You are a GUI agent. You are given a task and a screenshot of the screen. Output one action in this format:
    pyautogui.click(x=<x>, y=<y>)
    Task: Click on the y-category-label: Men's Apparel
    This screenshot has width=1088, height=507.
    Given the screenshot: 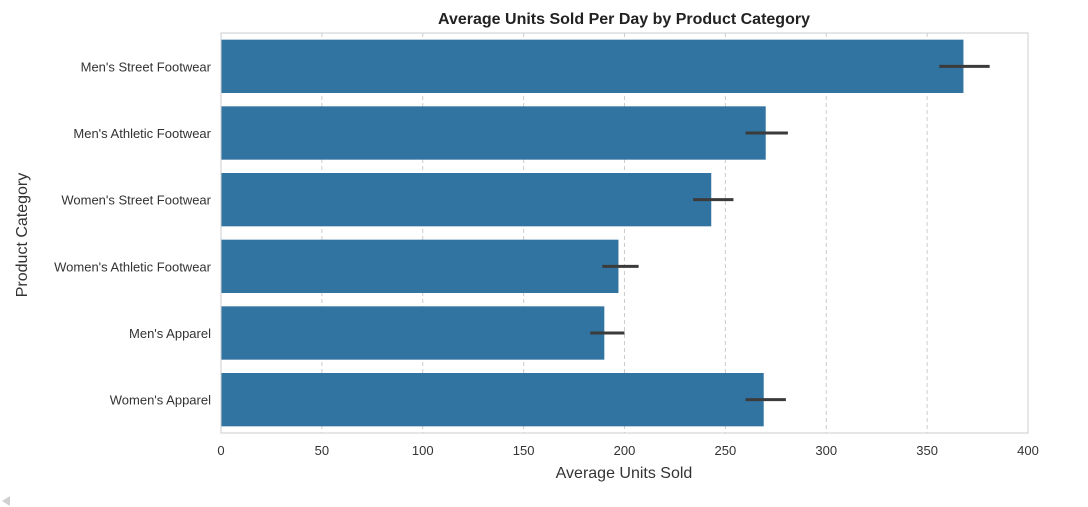 What is the action you would take?
    pyautogui.click(x=170, y=333)
    